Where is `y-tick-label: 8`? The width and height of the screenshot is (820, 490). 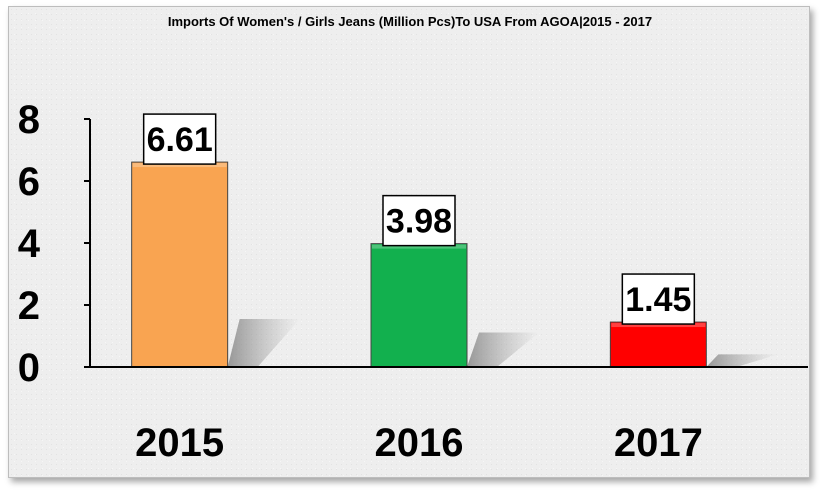 y-tick-label: 8 is located at coordinates (29, 120).